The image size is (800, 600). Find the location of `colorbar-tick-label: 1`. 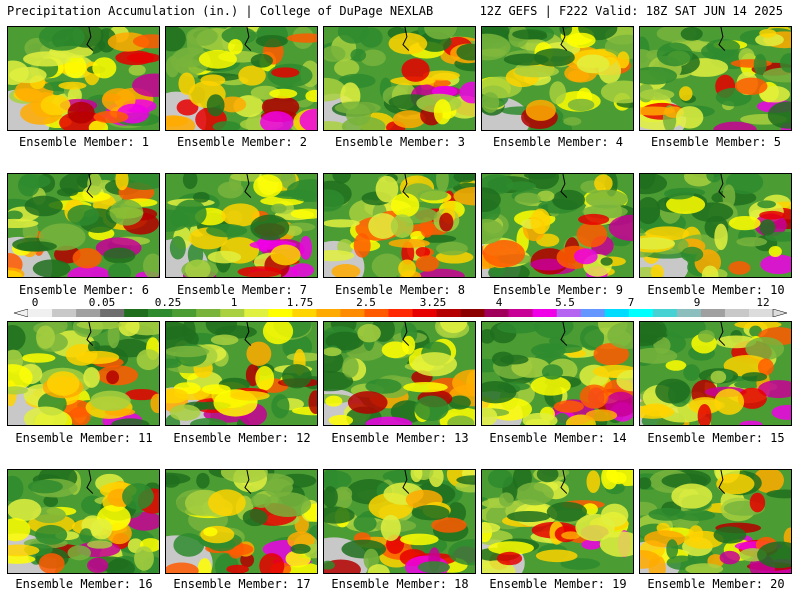

colorbar-tick-label: 1 is located at coordinates (234, 302).